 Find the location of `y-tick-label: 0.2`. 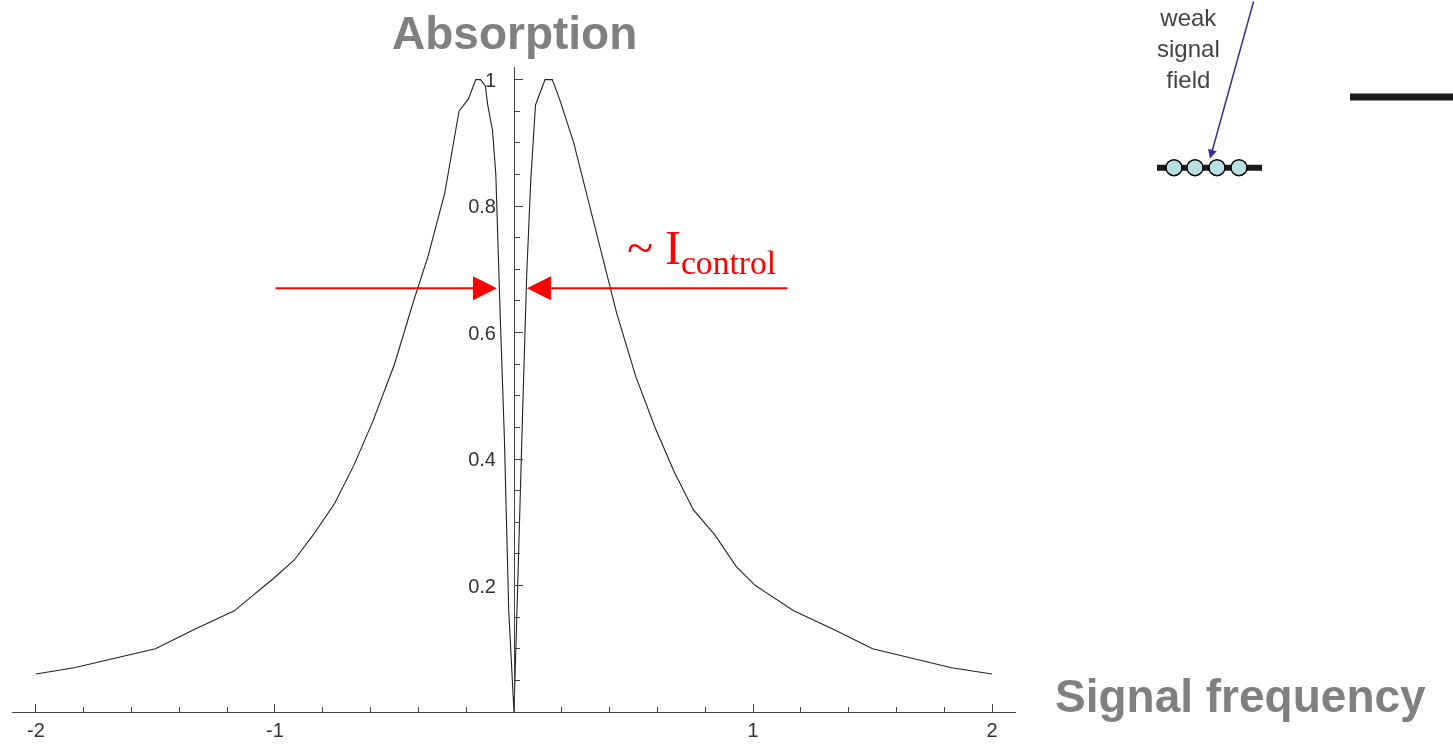

y-tick-label: 0.2 is located at coordinates (482, 585).